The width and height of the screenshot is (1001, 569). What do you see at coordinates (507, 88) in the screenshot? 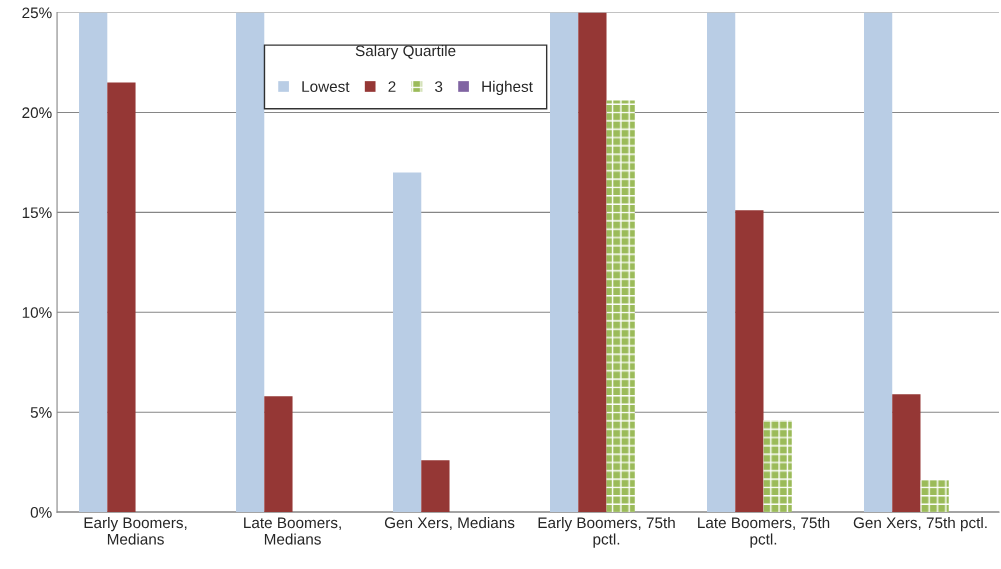
I see `legend-label: Highest` at bounding box center [507, 88].